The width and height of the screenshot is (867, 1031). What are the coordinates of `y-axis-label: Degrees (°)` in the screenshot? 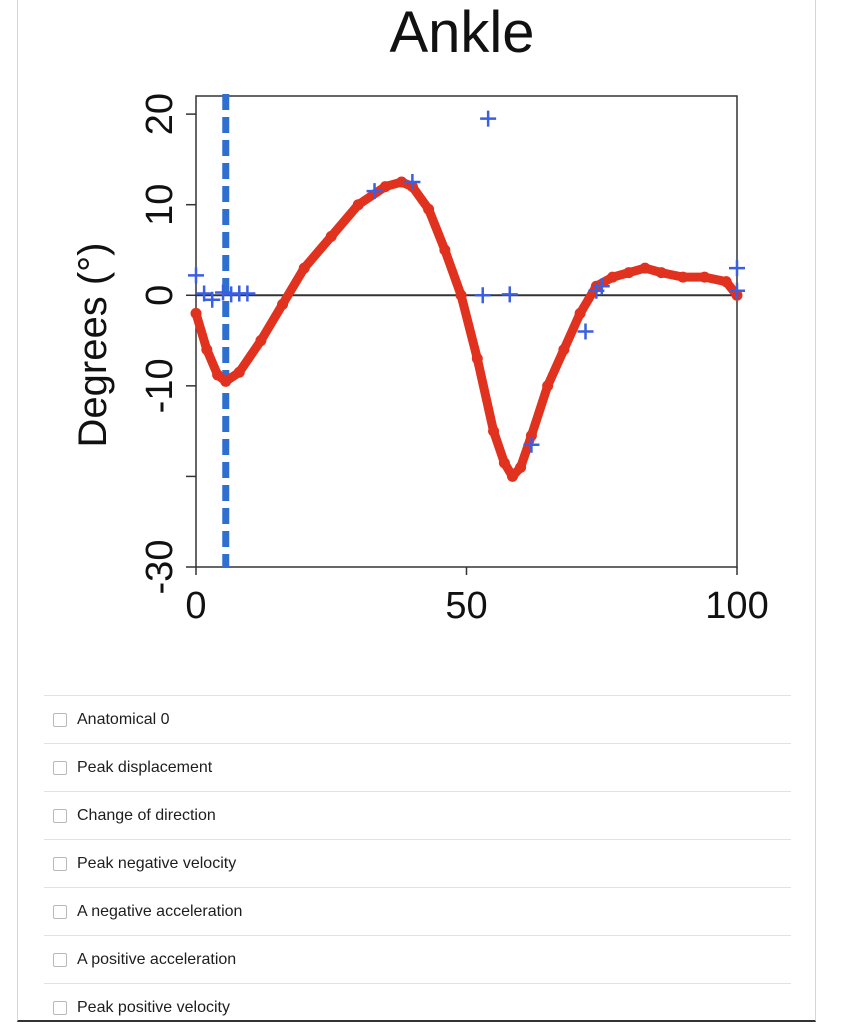 It's located at (93, 345).